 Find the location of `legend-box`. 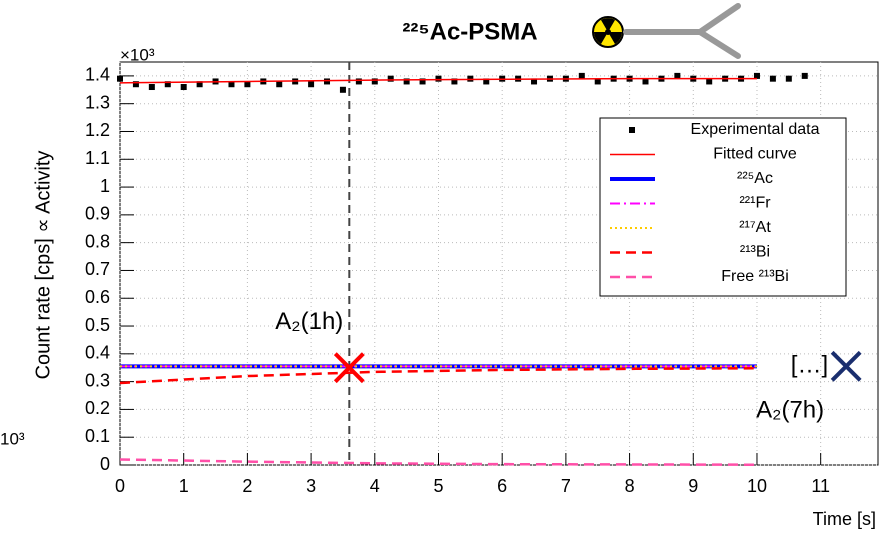

legend-box is located at coordinates (723, 207).